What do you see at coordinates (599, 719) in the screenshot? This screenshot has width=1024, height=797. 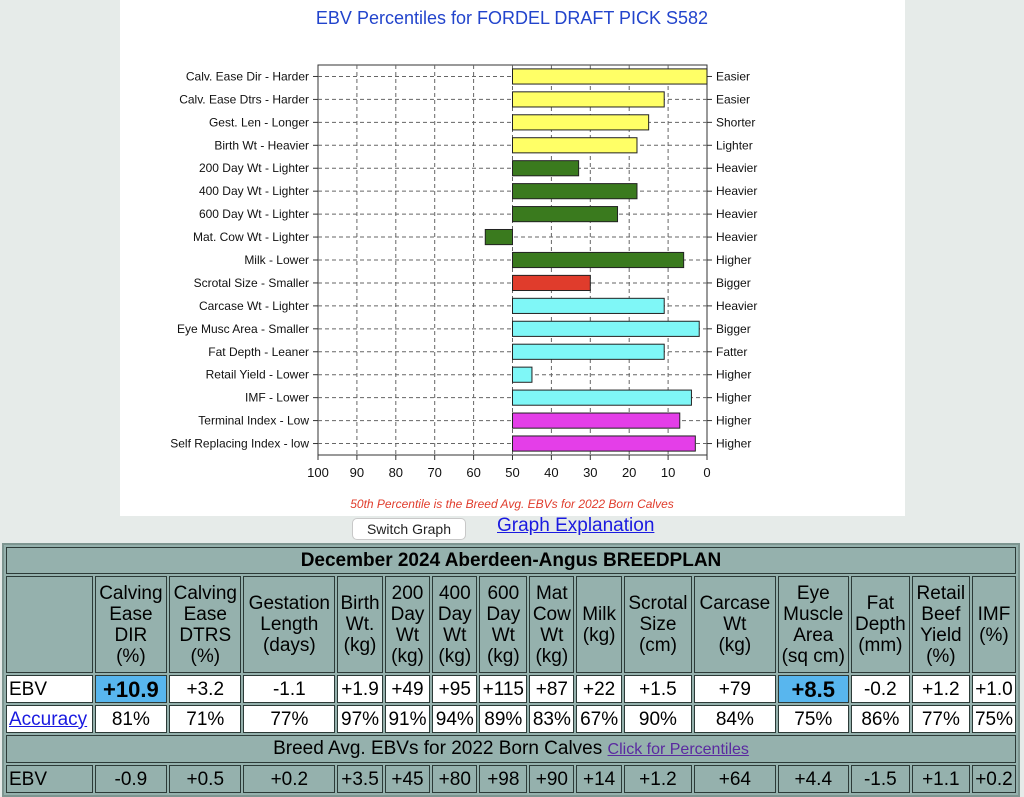 I see `accuracy-value-cell: 67%` at bounding box center [599, 719].